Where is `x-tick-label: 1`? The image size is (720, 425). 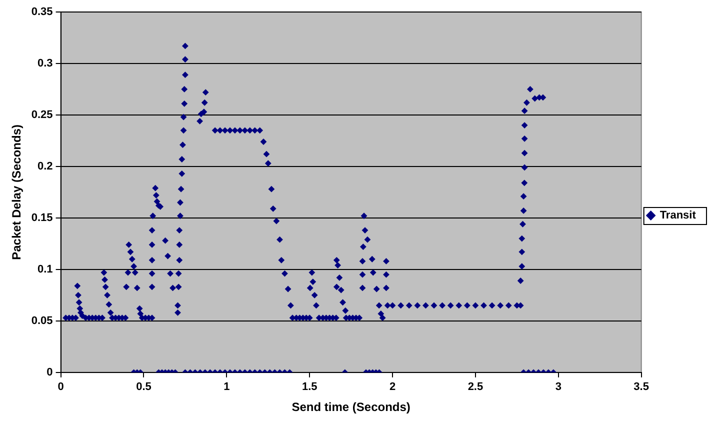
x-tick-label: 1 is located at coordinates (227, 387).